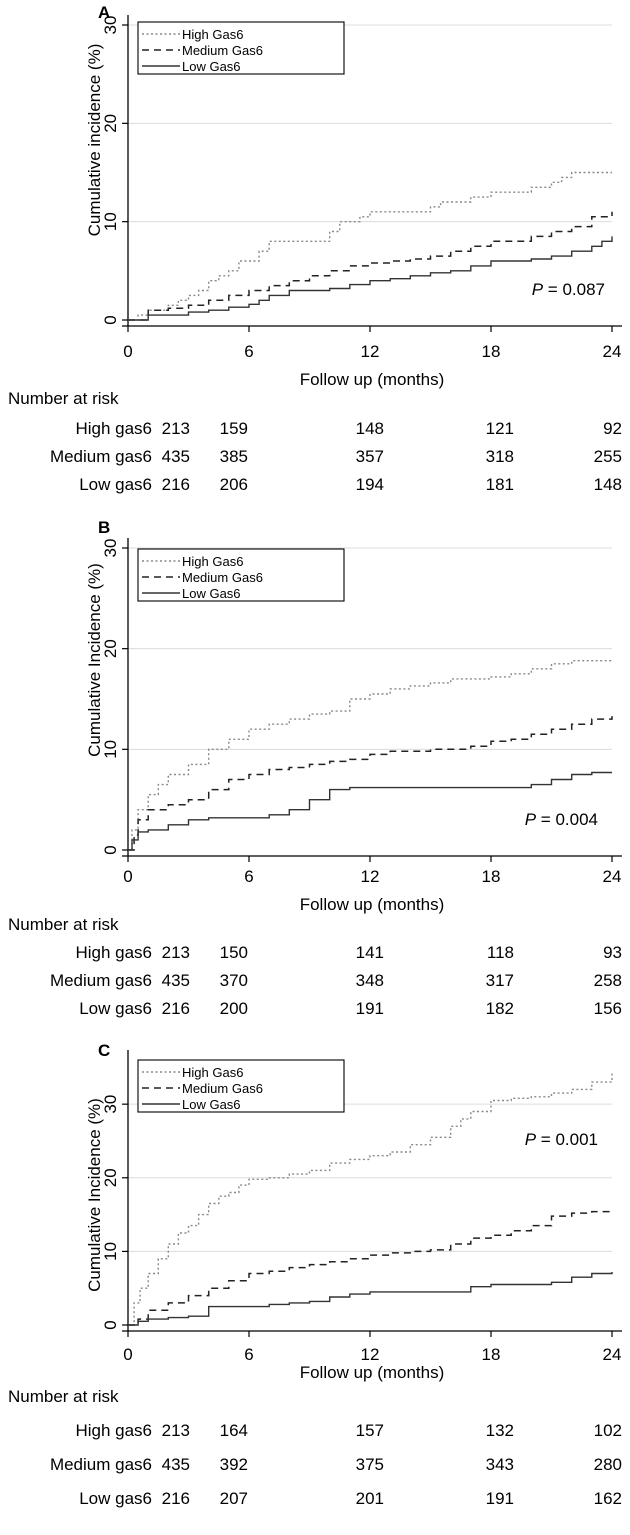 The width and height of the screenshot is (630, 1535). Describe the element at coordinates (234, 1008) in the screenshot. I see `risk-cell: 200` at that location.